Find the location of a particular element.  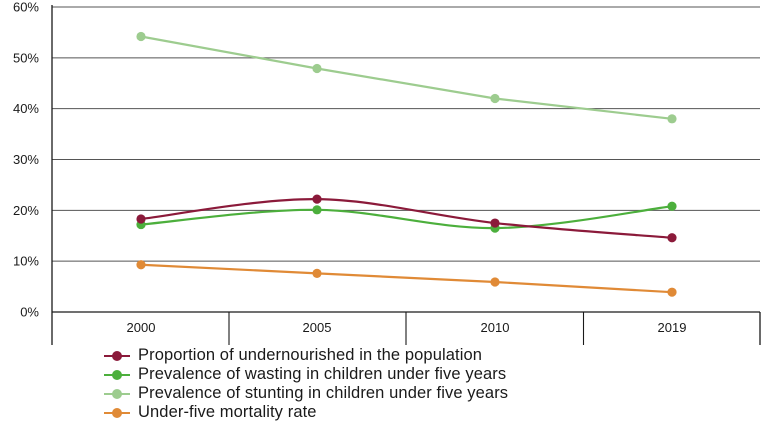

x-tick-label: 2010 is located at coordinates (495, 327).